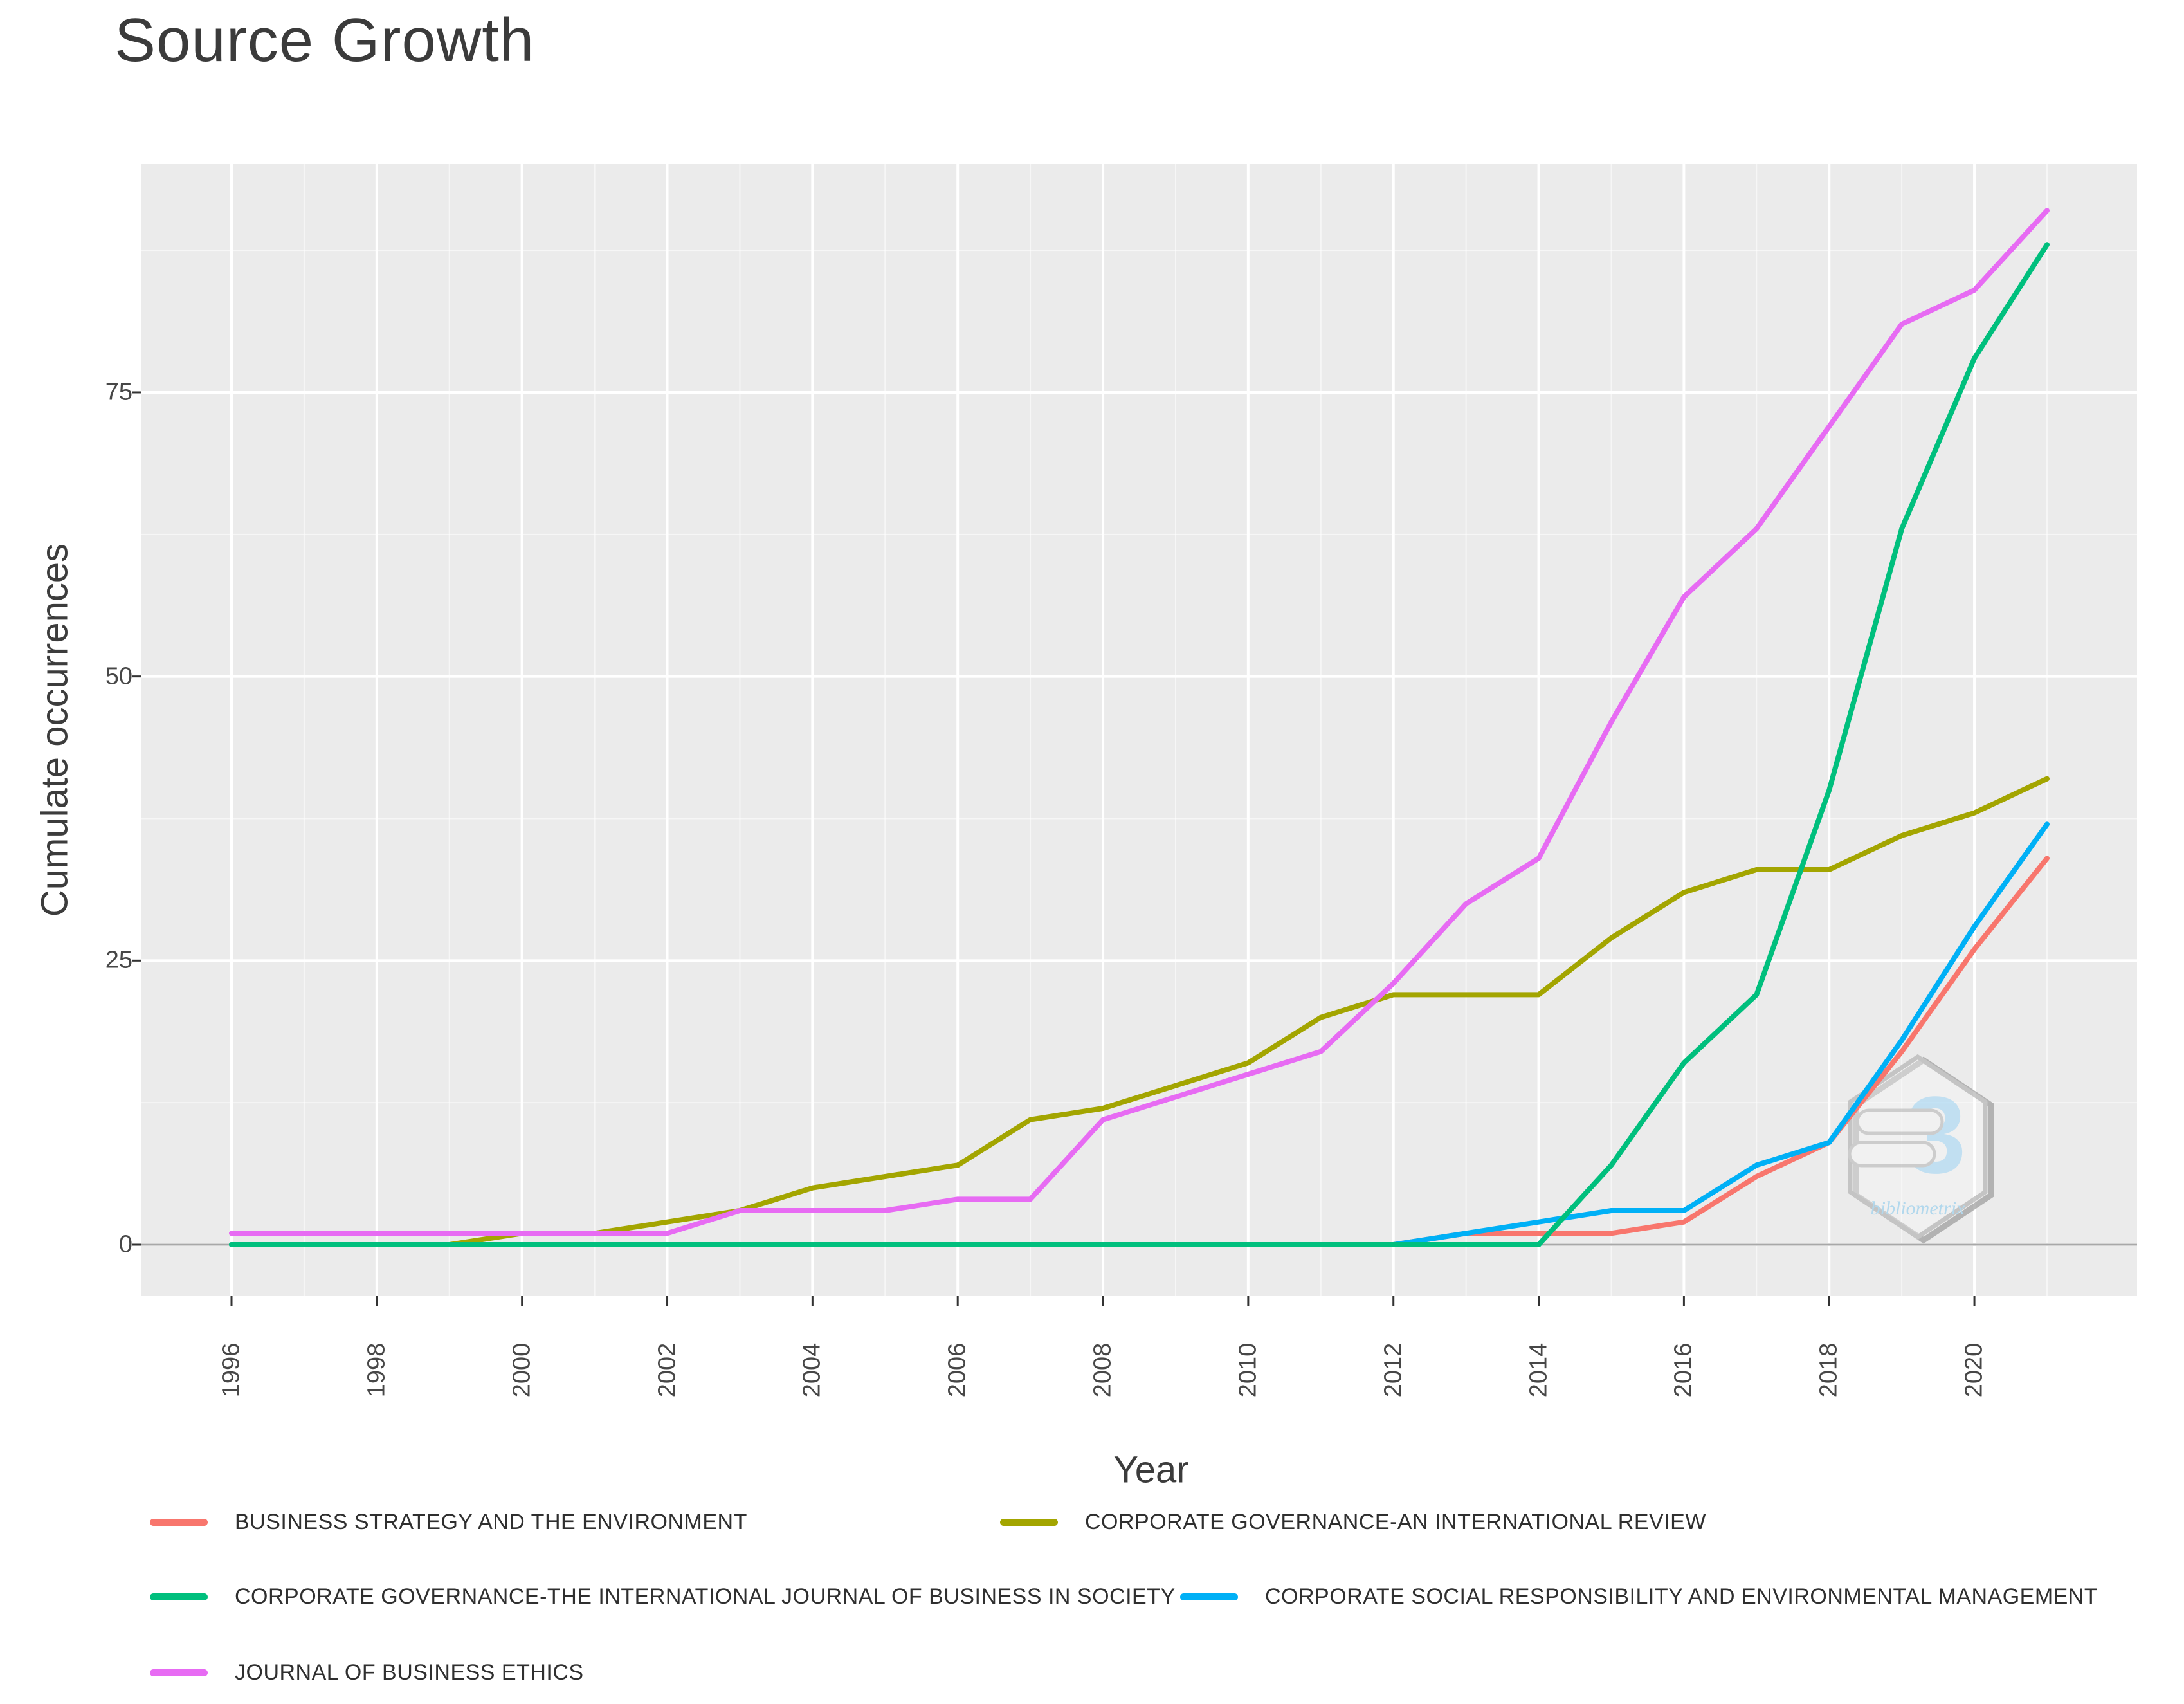  What do you see at coordinates (1918, 1208) in the screenshot?
I see `watermark-text: bibliometrix` at bounding box center [1918, 1208].